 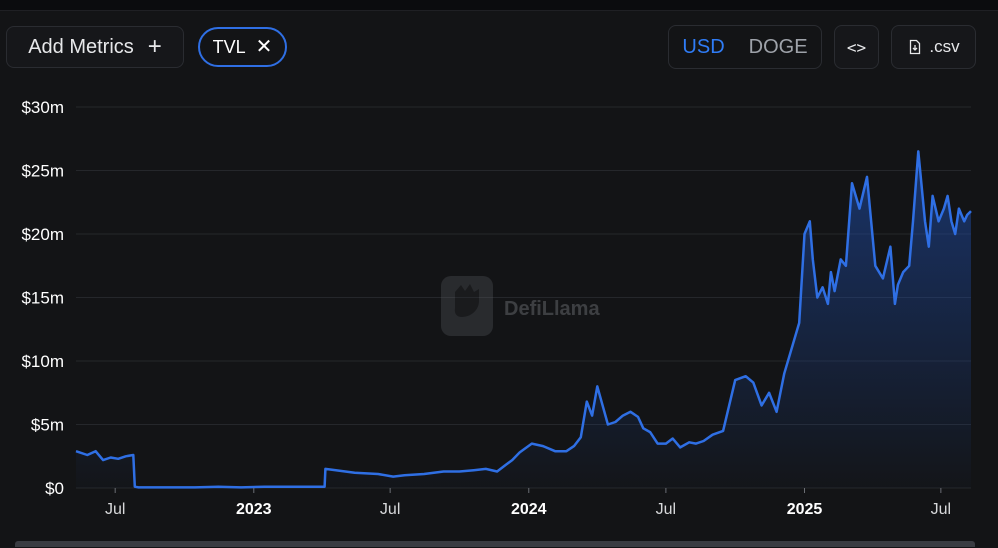 What do you see at coordinates (264, 47) in the screenshot?
I see `close-icon: ✕` at bounding box center [264, 47].